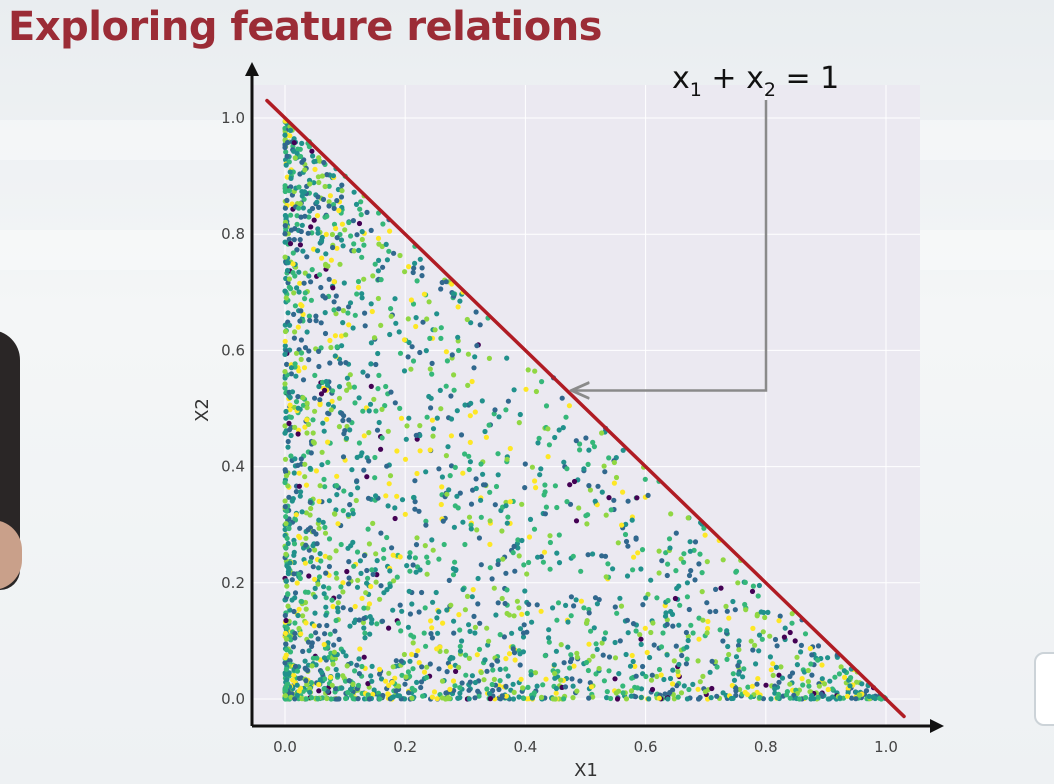  What do you see at coordinates (1044, 689) in the screenshot?
I see `side-widget-tab` at bounding box center [1044, 689].